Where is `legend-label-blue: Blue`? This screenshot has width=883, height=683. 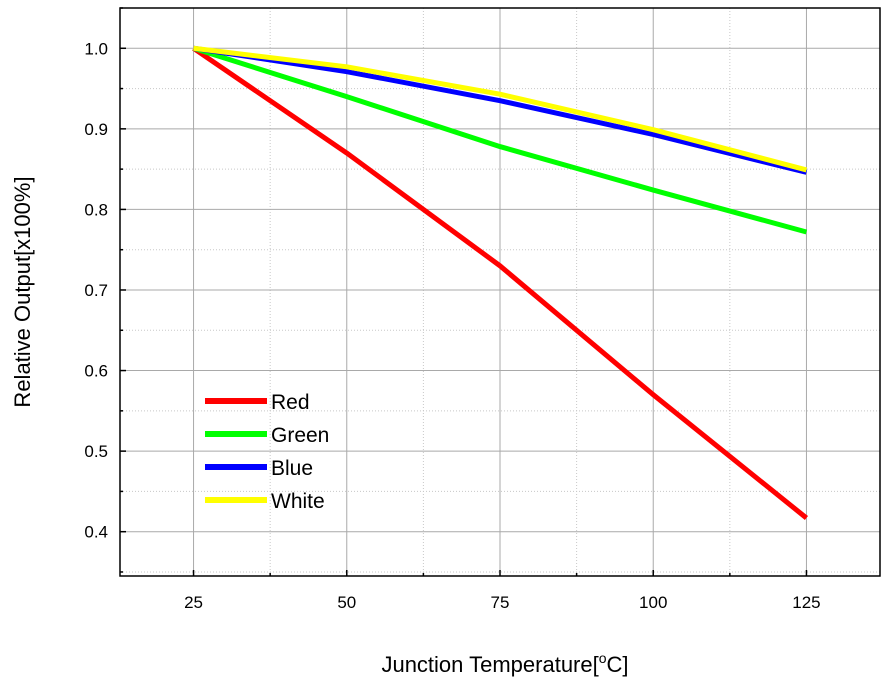
legend-label-blue: Blue is located at coordinates (292, 468).